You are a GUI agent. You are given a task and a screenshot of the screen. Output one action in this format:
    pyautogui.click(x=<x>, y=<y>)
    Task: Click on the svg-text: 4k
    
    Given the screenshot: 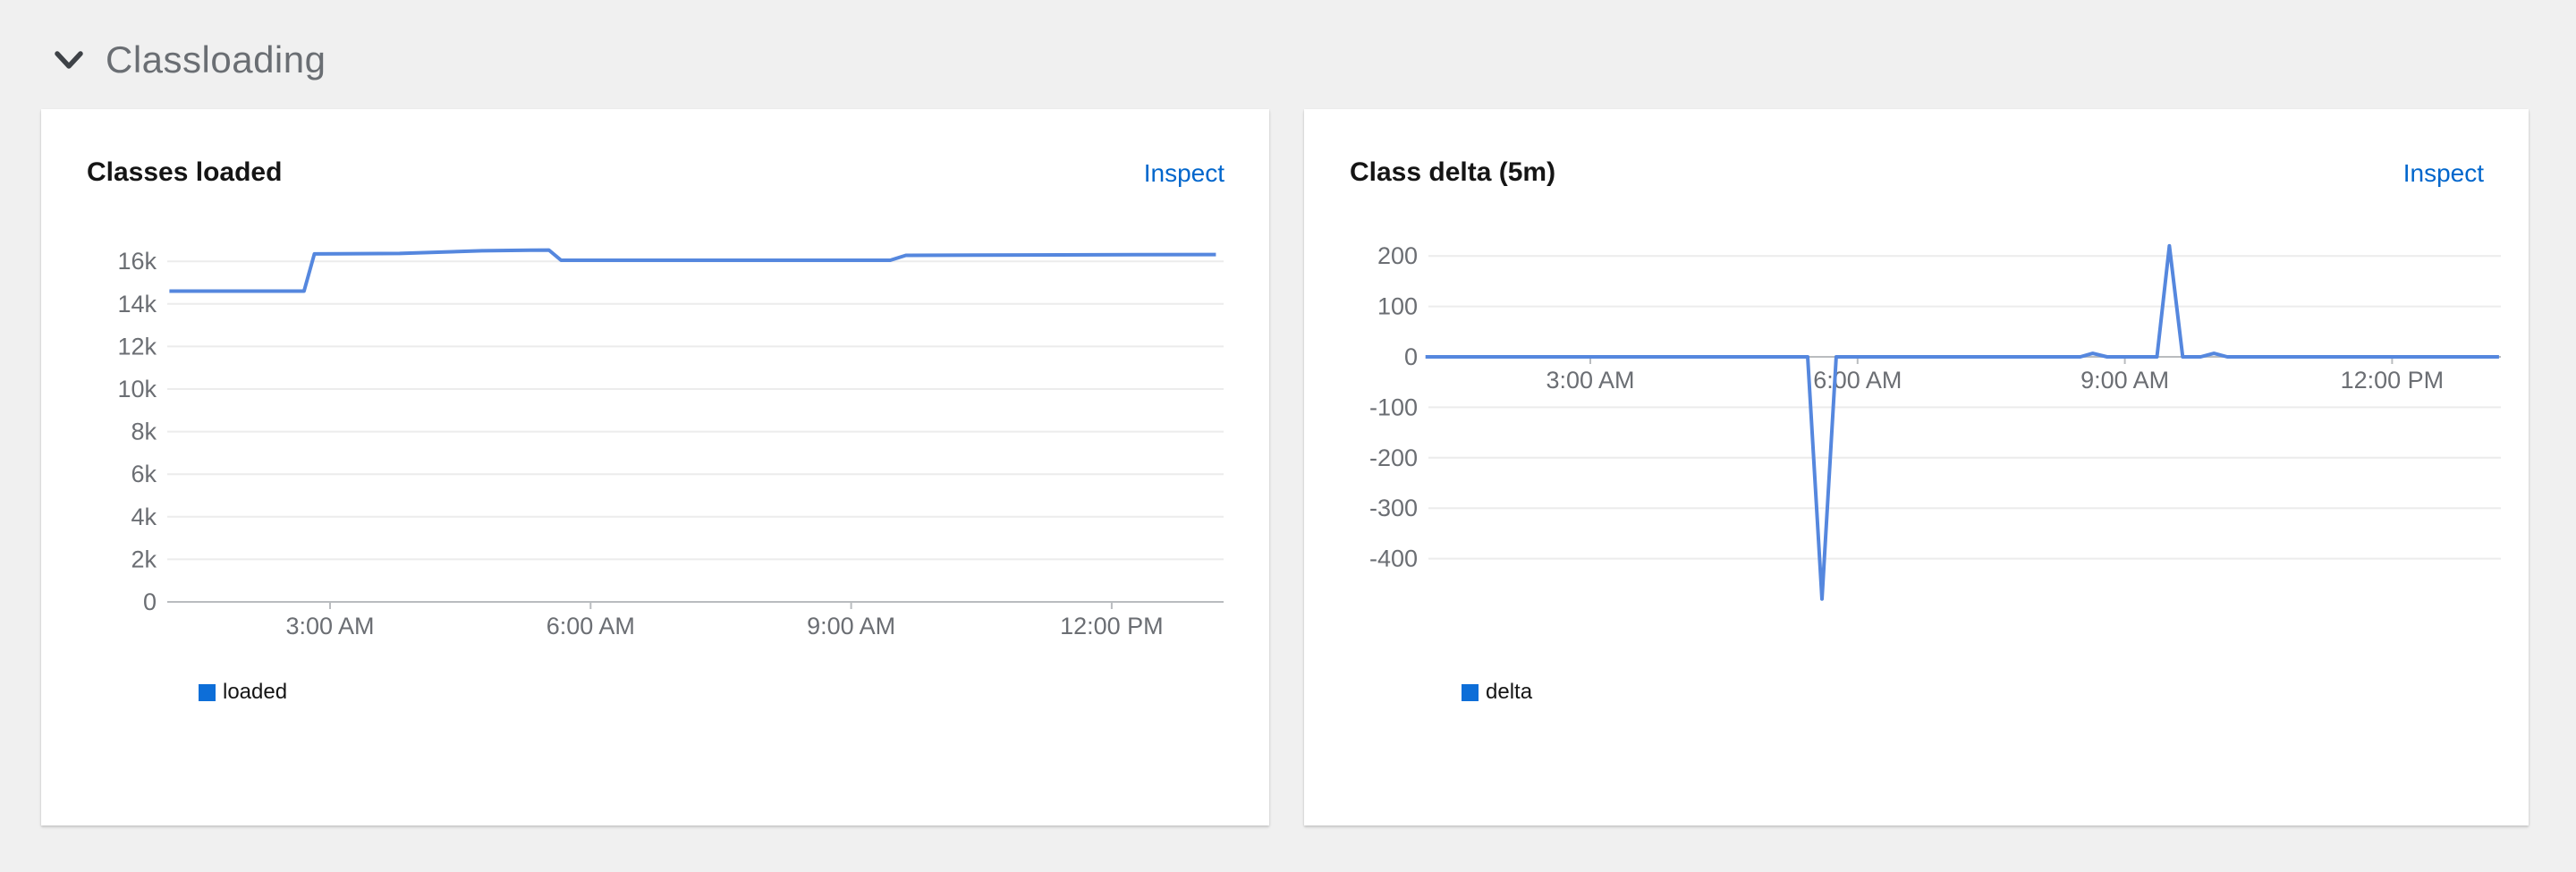 What is the action you would take?
    pyautogui.click(x=144, y=517)
    